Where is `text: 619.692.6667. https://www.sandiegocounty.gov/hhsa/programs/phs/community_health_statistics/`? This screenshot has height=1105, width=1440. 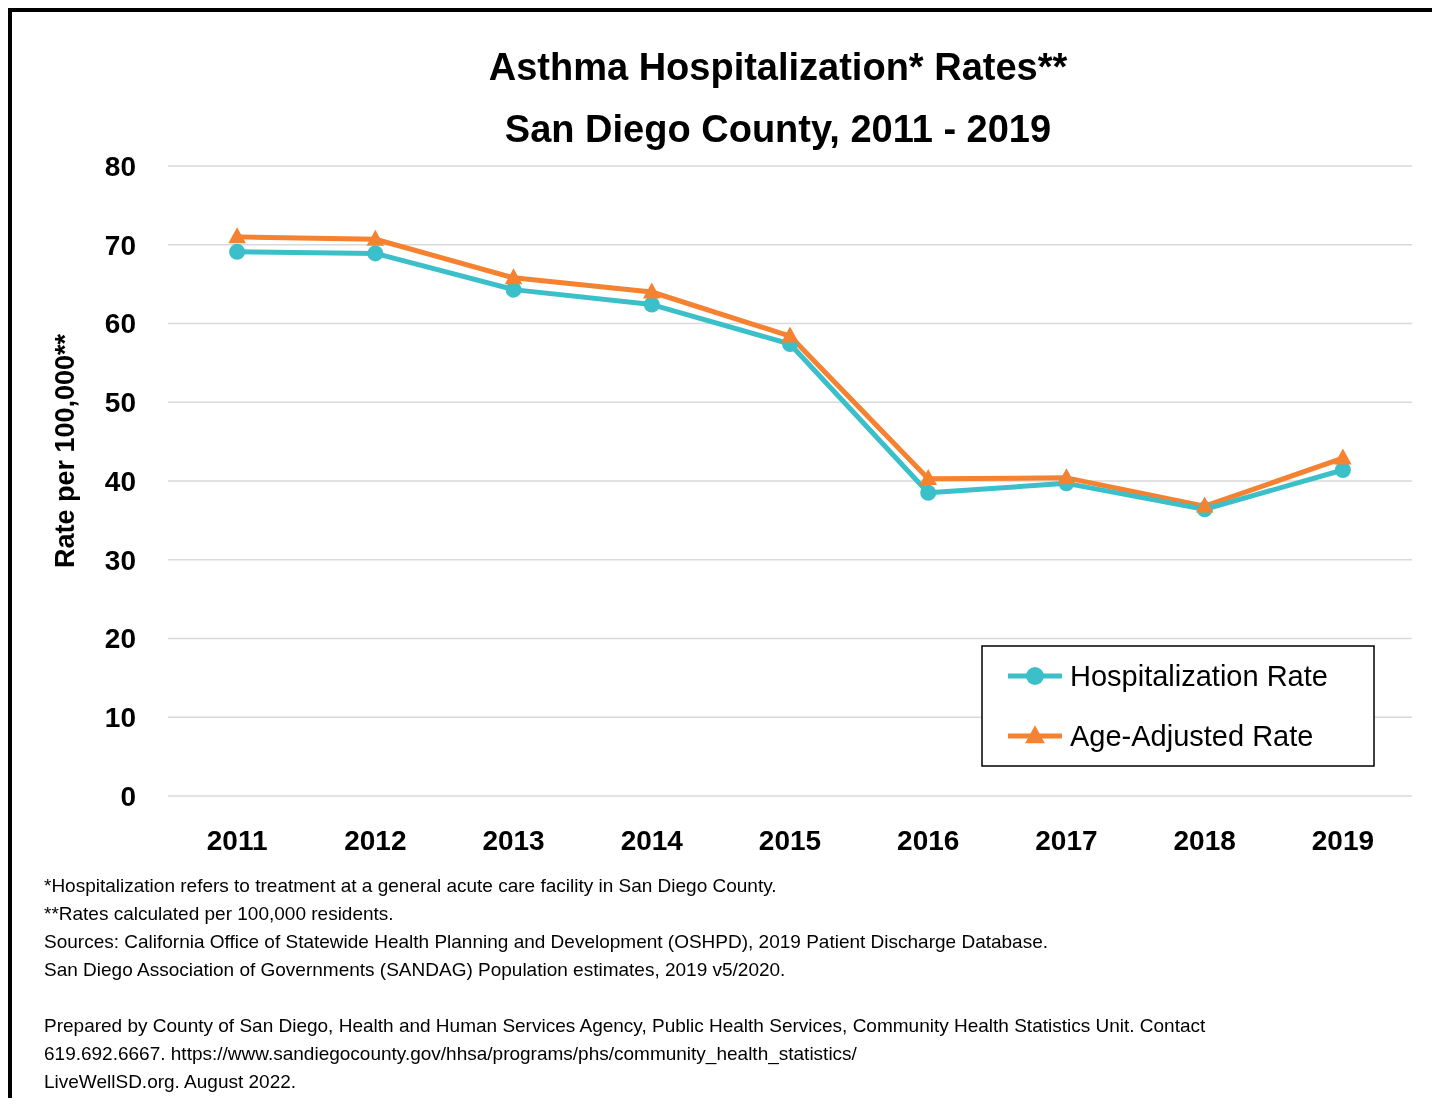 text: 619.692.6667. https://www.sandiegocounty.gov/hhsa/programs/phs/community_health_statistics/ is located at coordinates (451, 1054).